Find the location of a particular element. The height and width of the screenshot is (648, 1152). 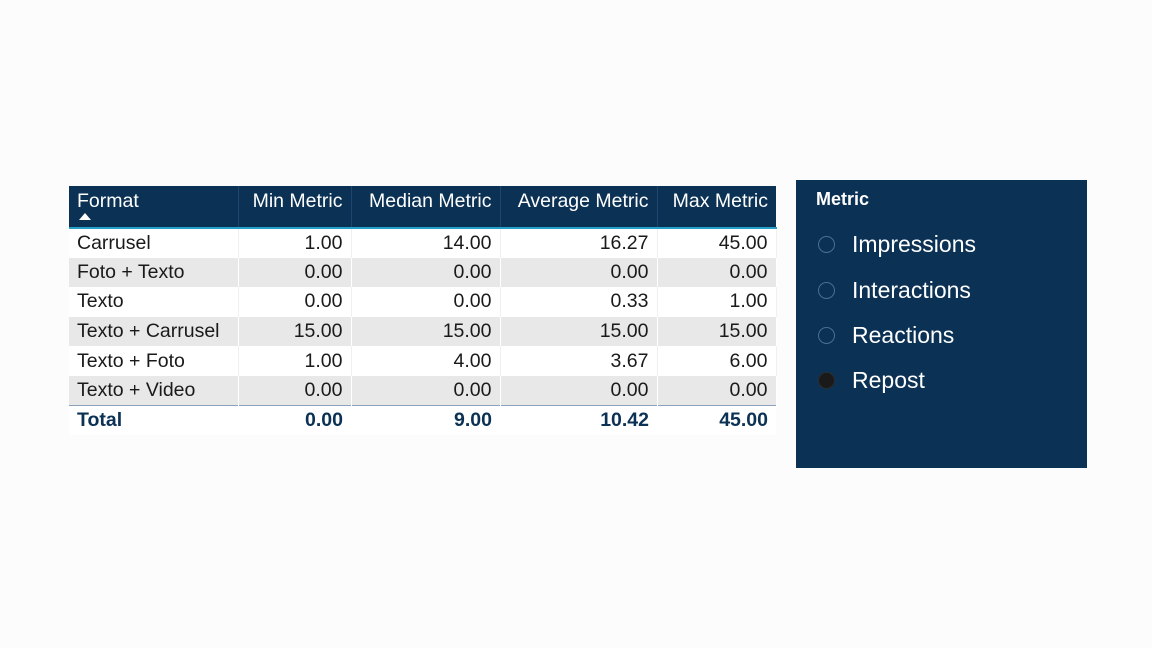

total-median: 9.00 is located at coordinates (425, 420).